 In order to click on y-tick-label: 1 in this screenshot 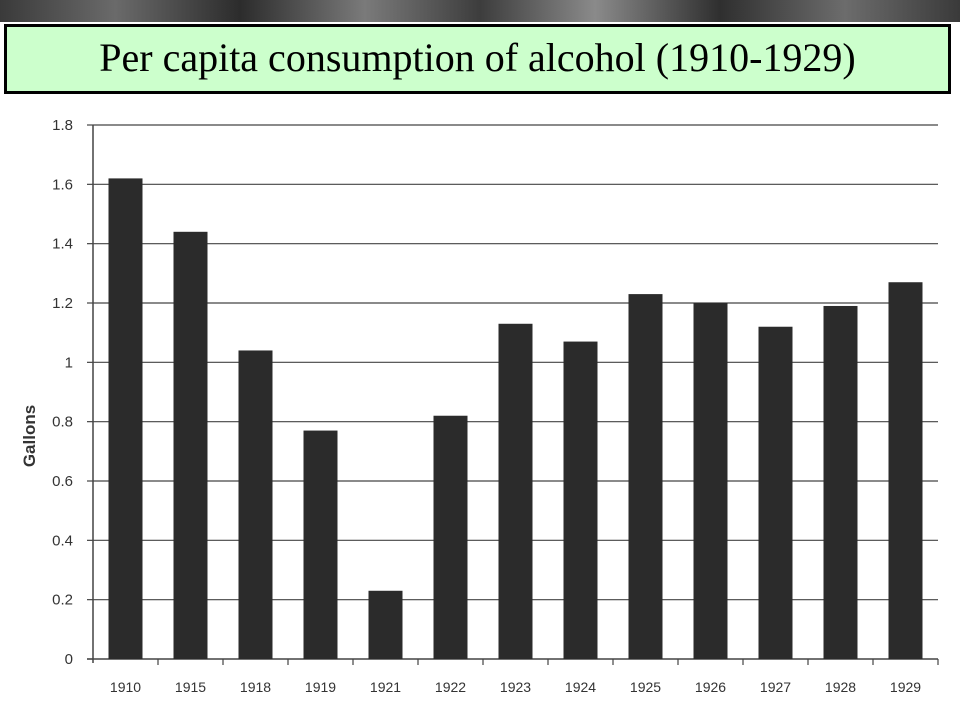, I will do `click(69, 362)`.